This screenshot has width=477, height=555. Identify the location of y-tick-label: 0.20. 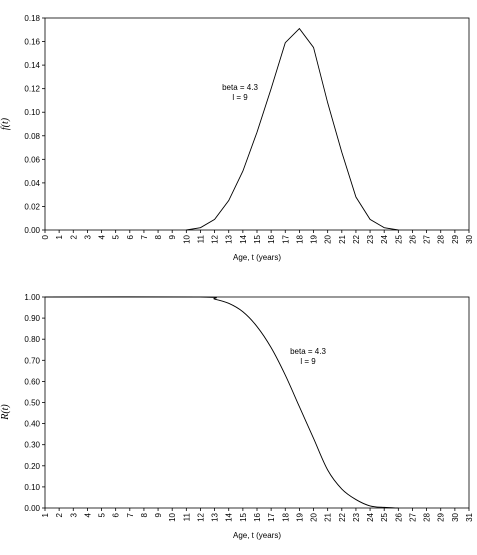
(32, 466).